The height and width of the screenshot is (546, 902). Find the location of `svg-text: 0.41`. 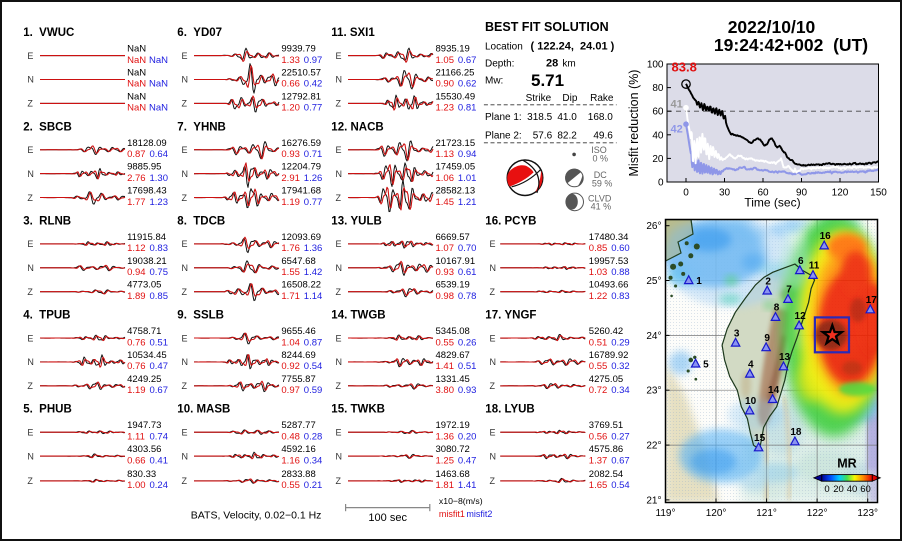

svg-text: 0.41 is located at coordinates (159, 460).